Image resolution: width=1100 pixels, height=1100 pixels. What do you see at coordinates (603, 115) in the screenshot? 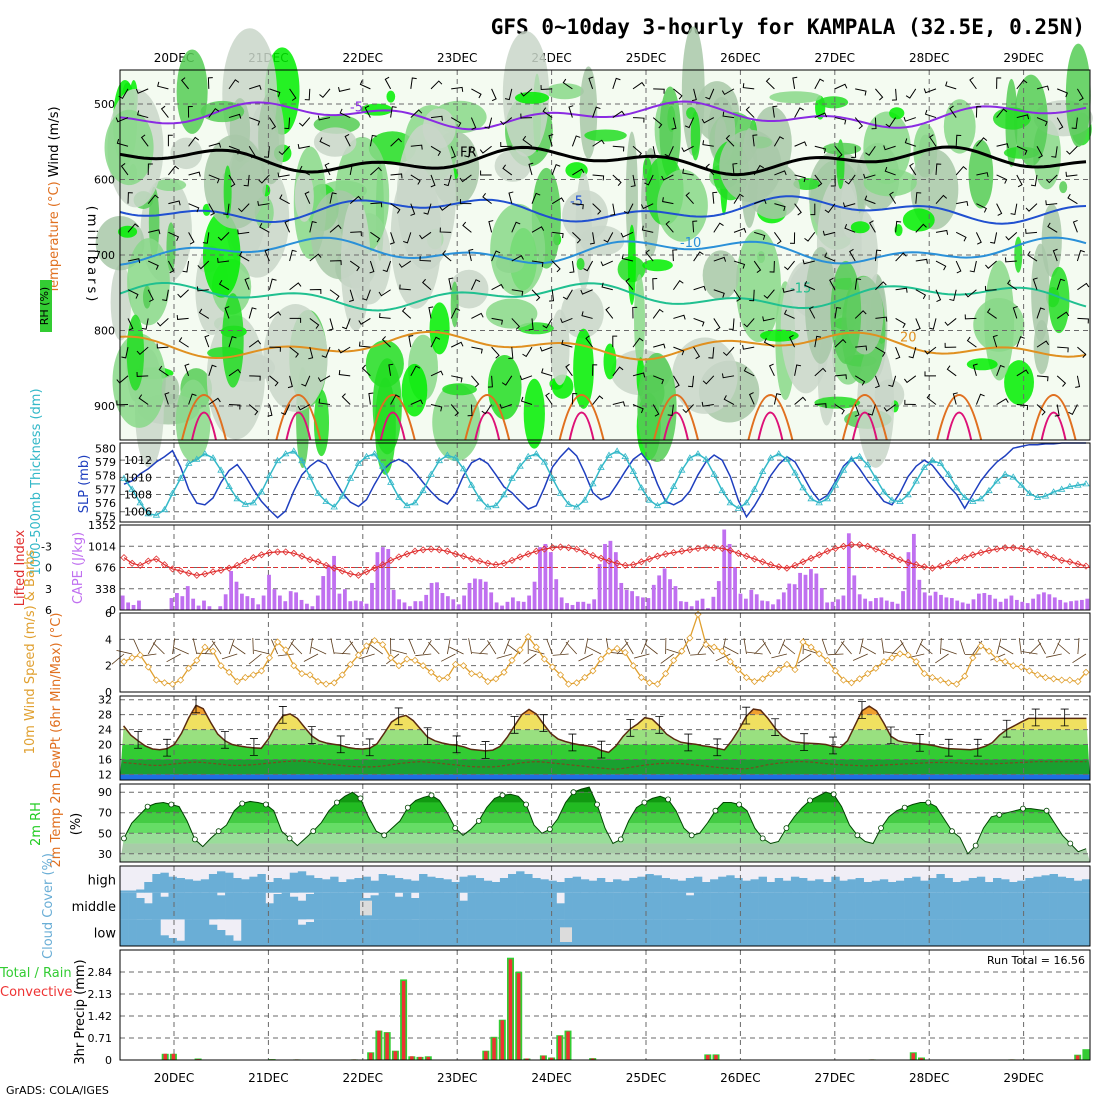
I see `isotherm-line` at bounding box center [603, 115].